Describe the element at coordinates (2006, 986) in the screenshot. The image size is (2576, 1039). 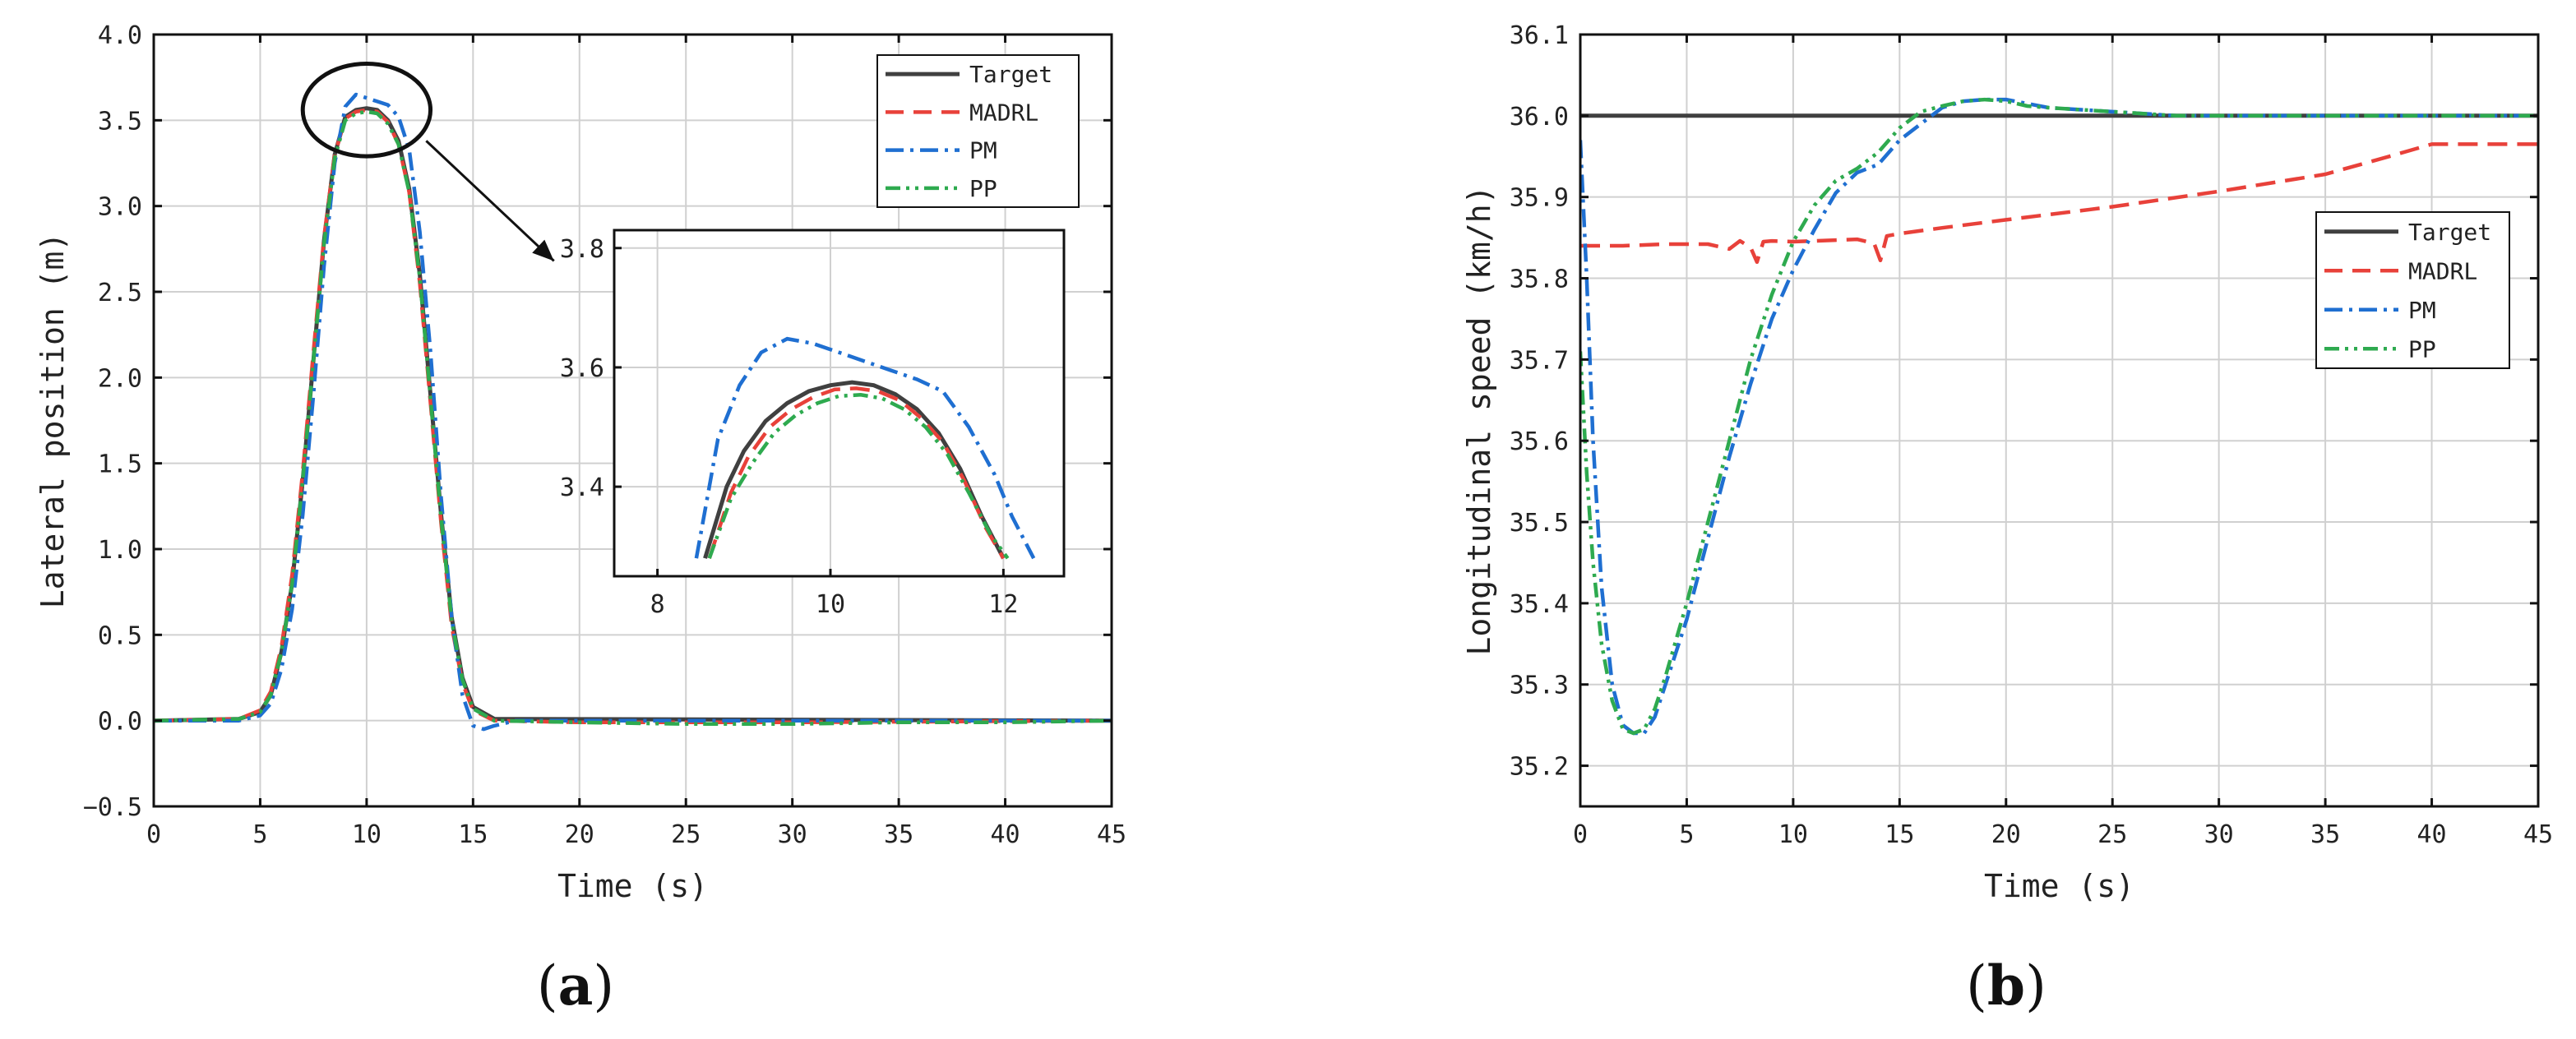
I see `panel-label-b: (b)` at that location.